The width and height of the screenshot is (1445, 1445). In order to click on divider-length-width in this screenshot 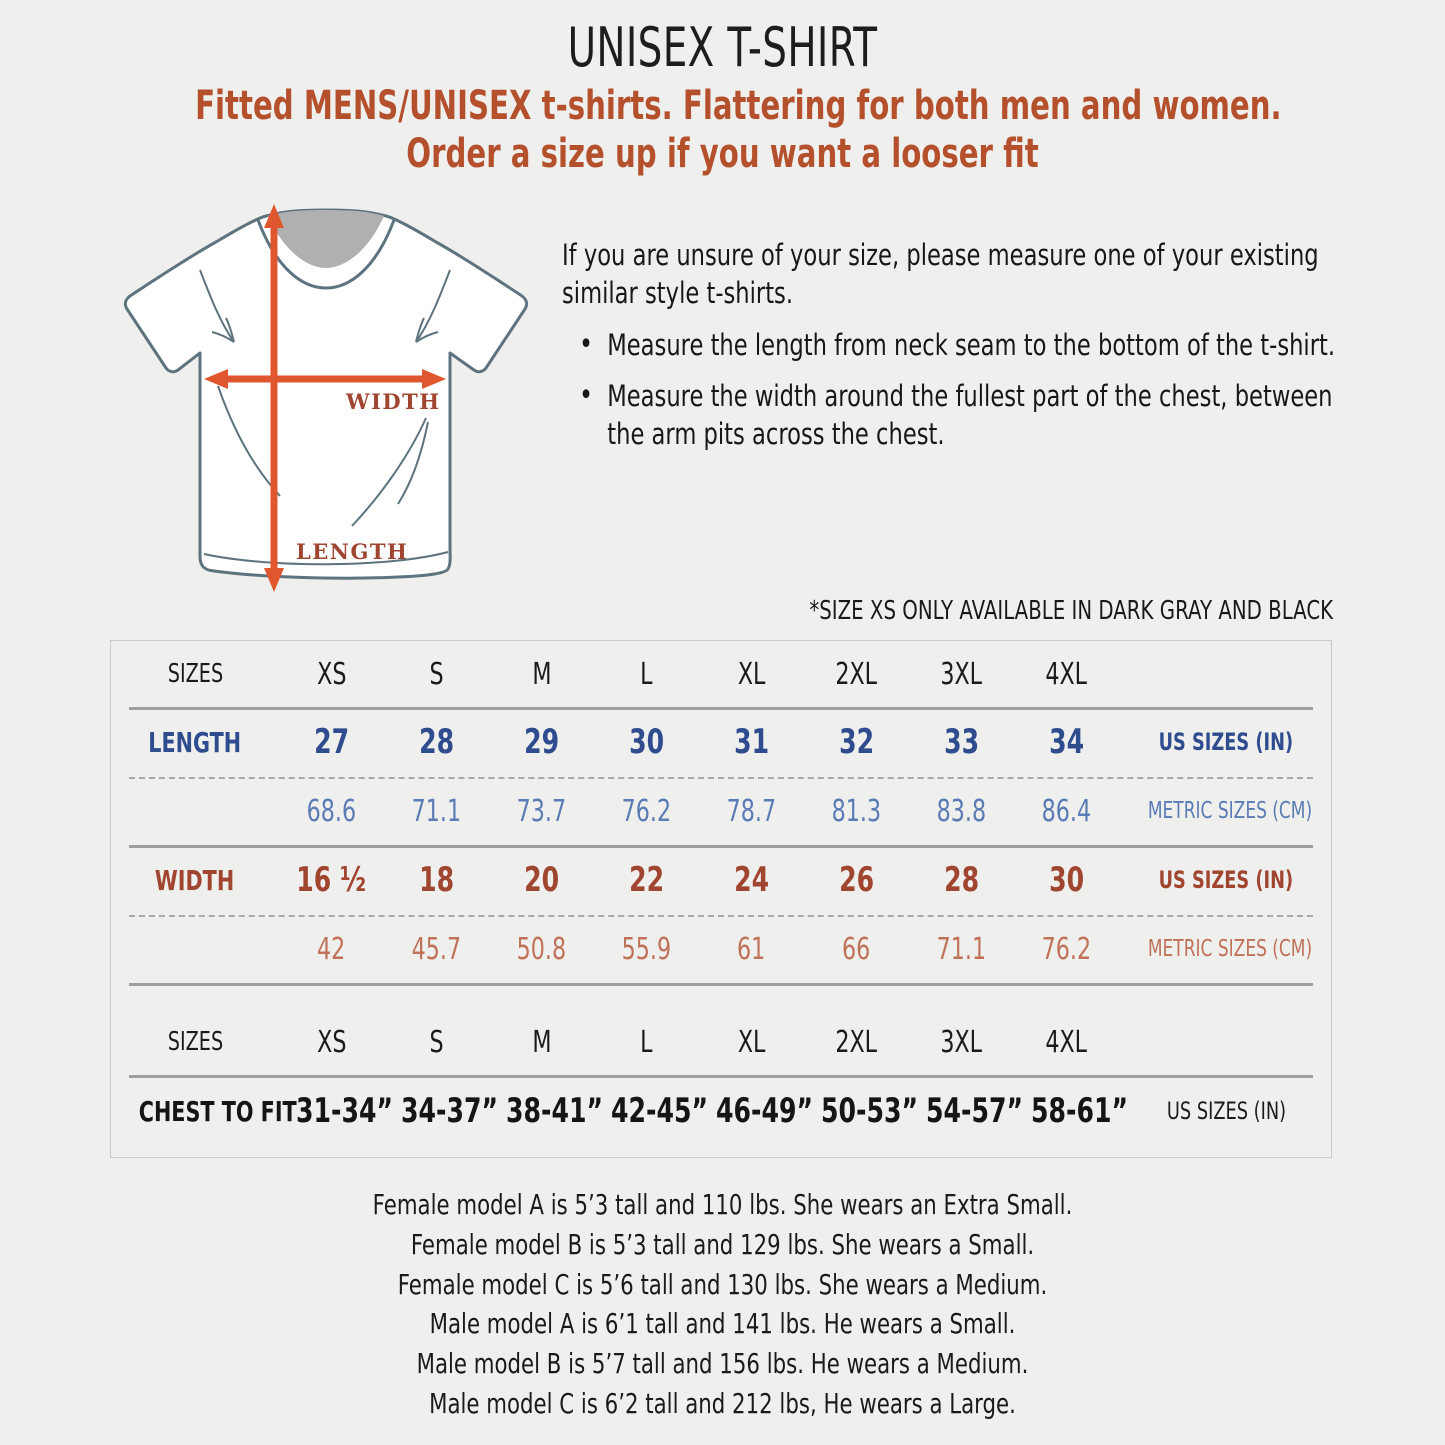, I will do `click(721, 846)`.